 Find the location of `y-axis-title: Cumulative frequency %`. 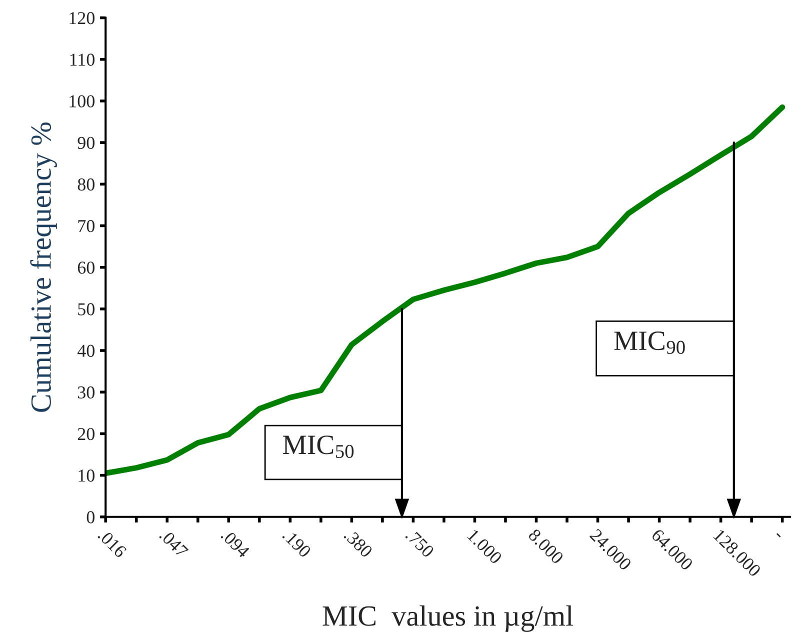

y-axis-title: Cumulative frequency % is located at coordinates (43, 267).